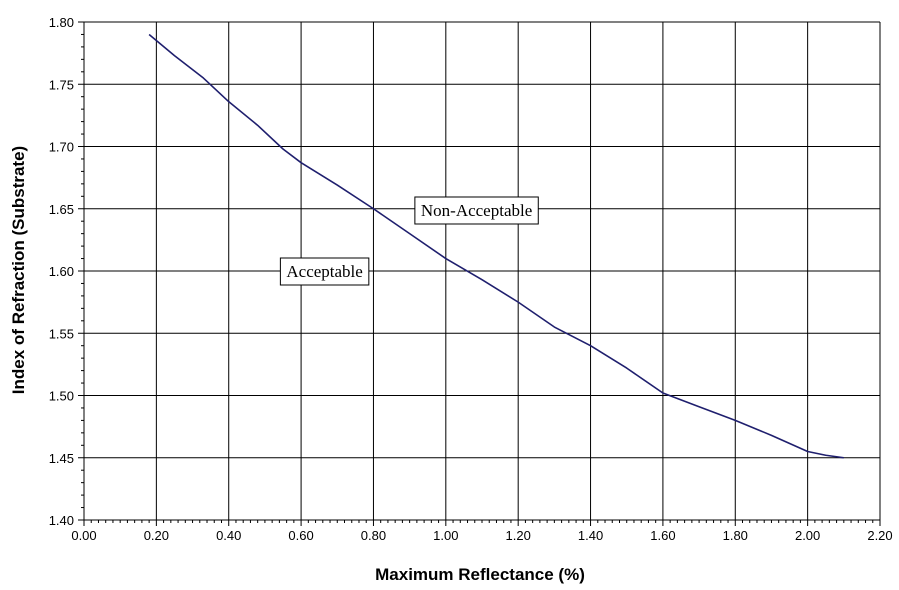 The height and width of the screenshot is (590, 899). Describe the element at coordinates (662, 535) in the screenshot. I see `x-tick-label: 1.60` at that location.